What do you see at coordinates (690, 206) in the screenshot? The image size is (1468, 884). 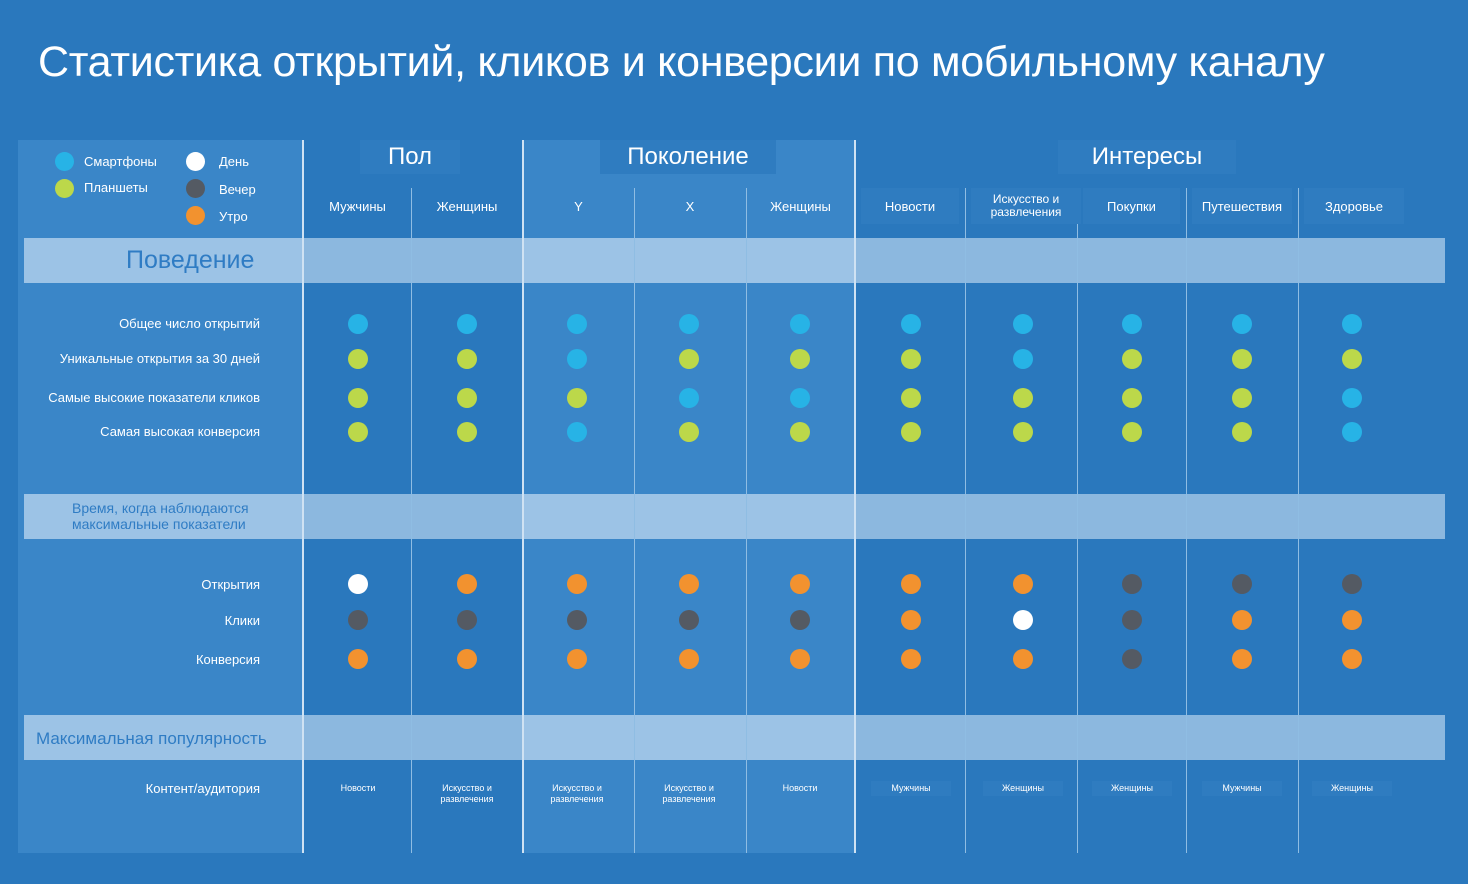 I see `column-header: X` at bounding box center [690, 206].